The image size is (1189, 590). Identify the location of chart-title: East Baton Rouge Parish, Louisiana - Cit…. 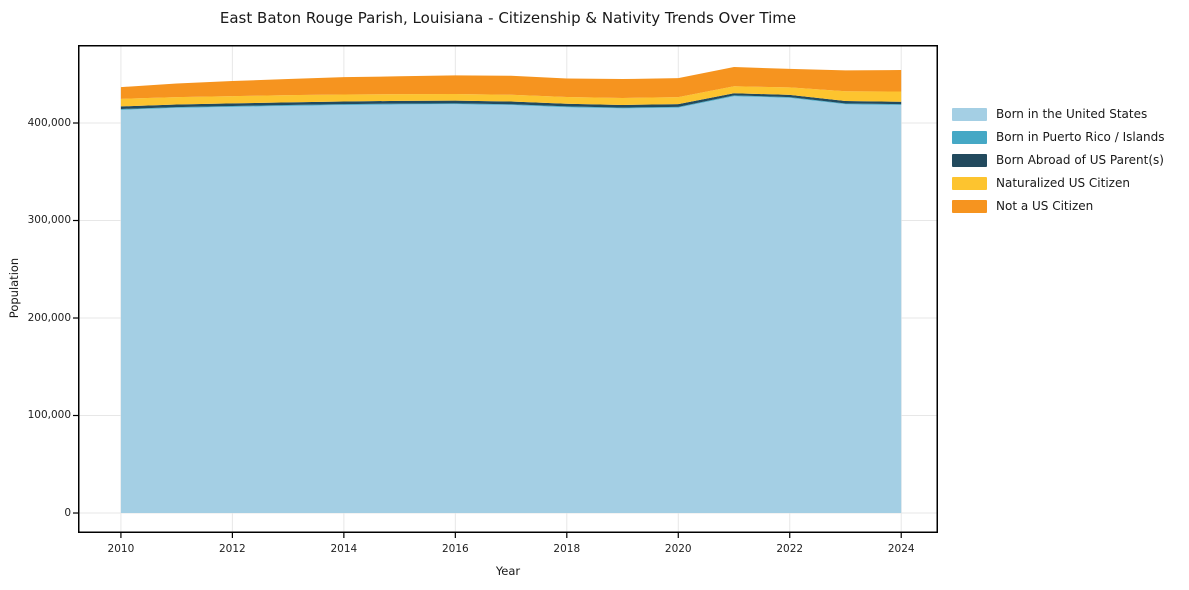
(508, 18).